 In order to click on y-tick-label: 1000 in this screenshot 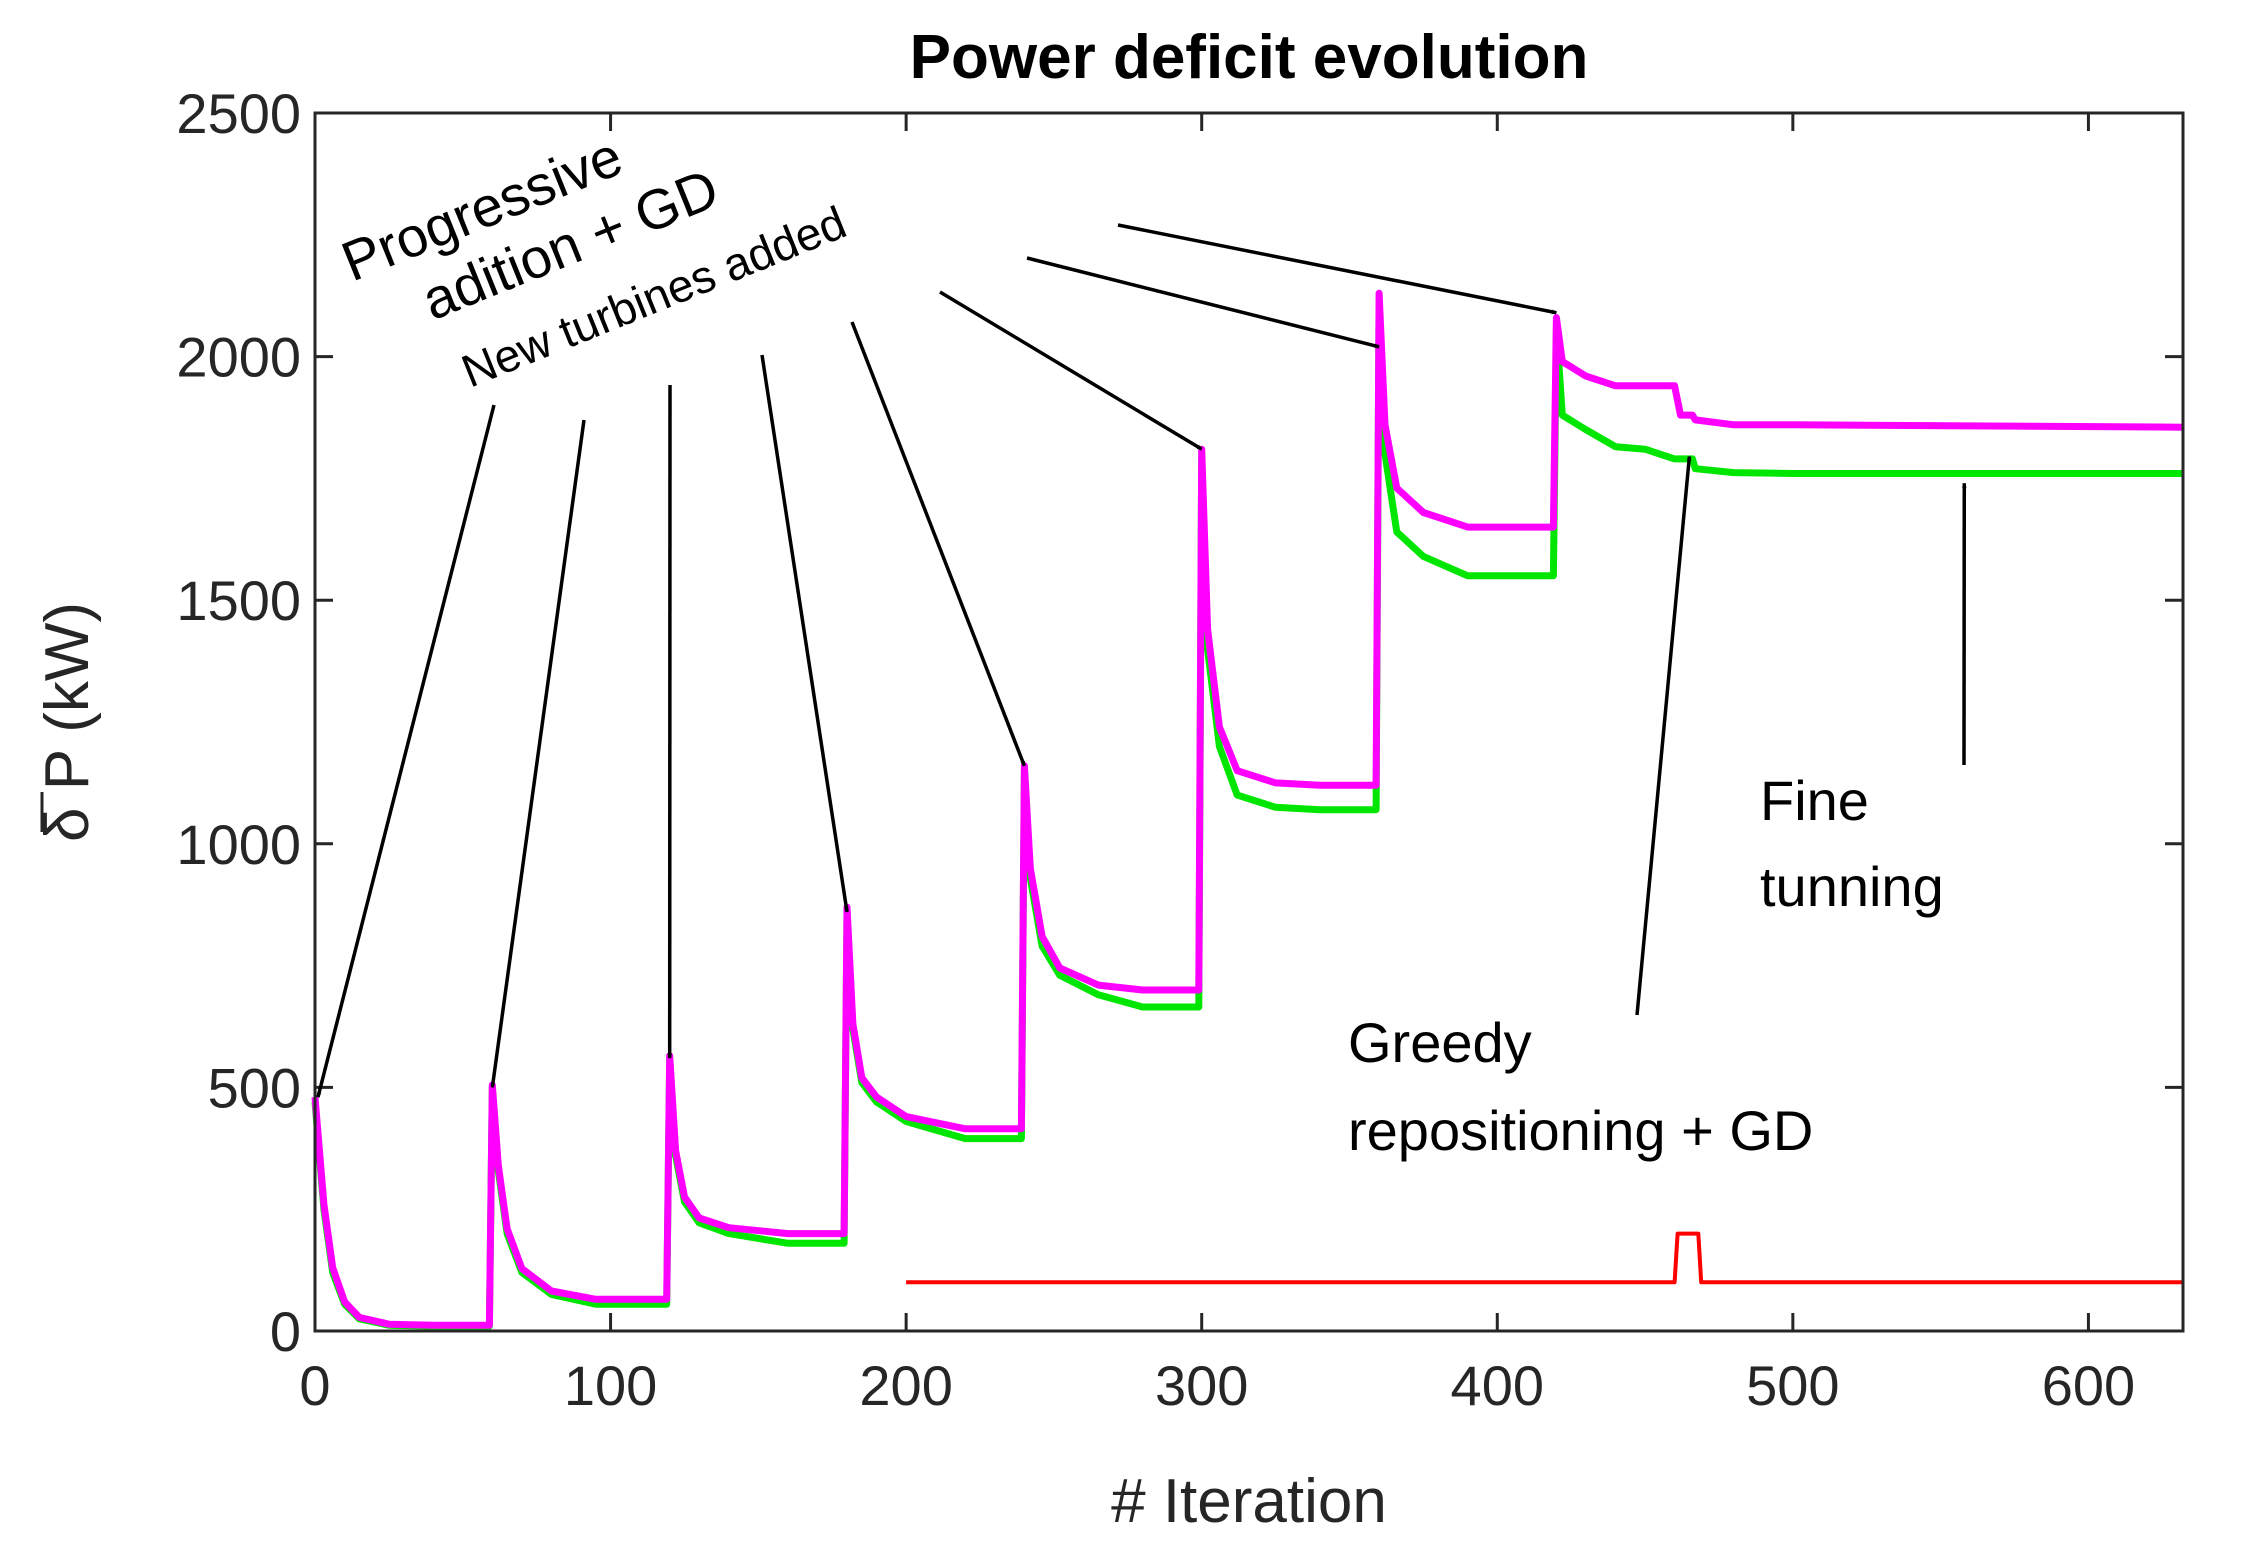, I will do `click(238, 844)`.